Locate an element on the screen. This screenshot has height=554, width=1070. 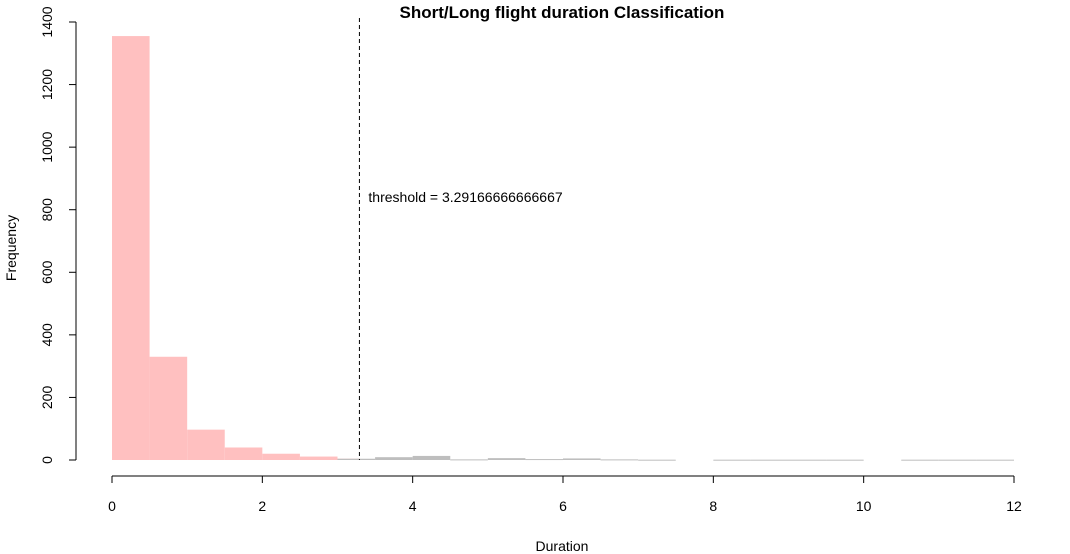
threshold-label: threshold = 3.29166666666667 is located at coordinates (465, 197).